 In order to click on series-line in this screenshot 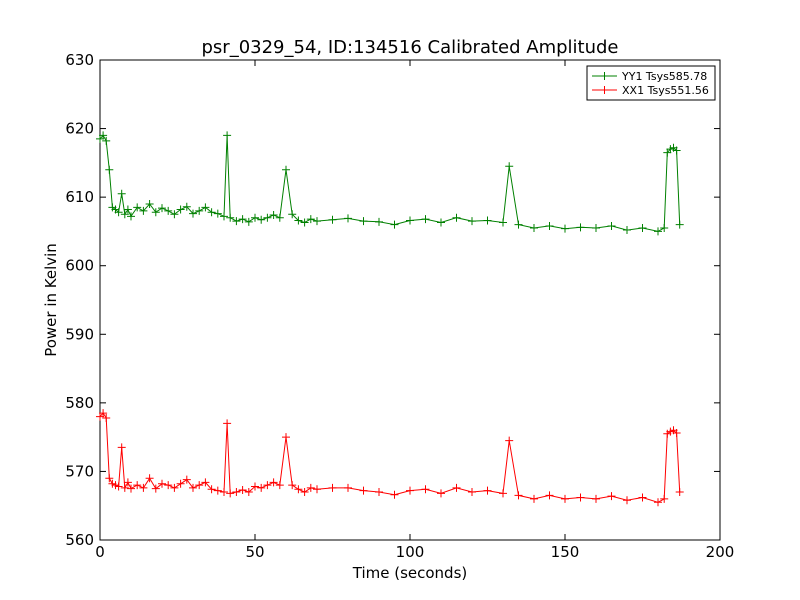, I will do `click(390, 457)`.